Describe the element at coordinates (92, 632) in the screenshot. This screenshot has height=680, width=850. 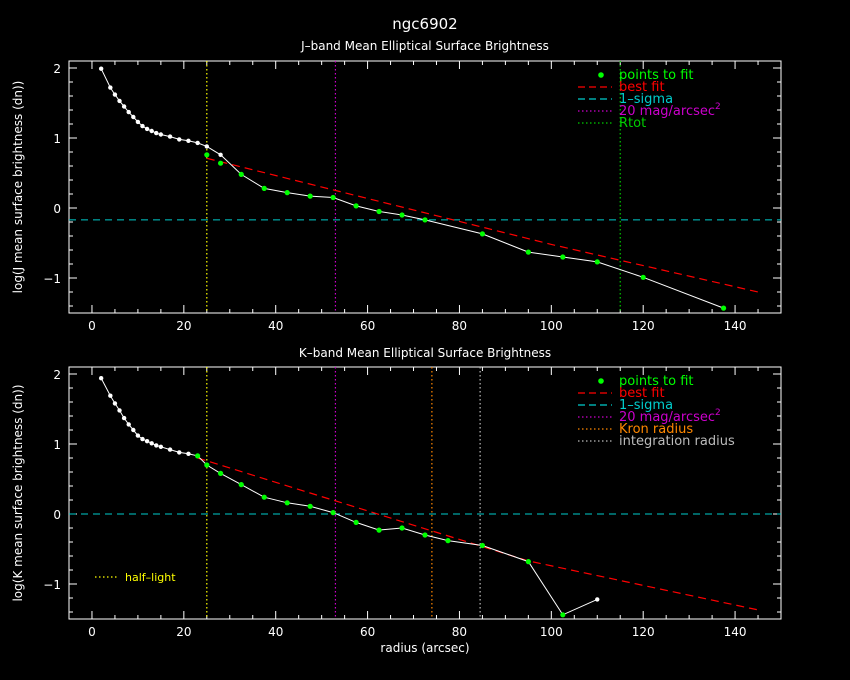
I see `x-tick-label: 0` at that location.